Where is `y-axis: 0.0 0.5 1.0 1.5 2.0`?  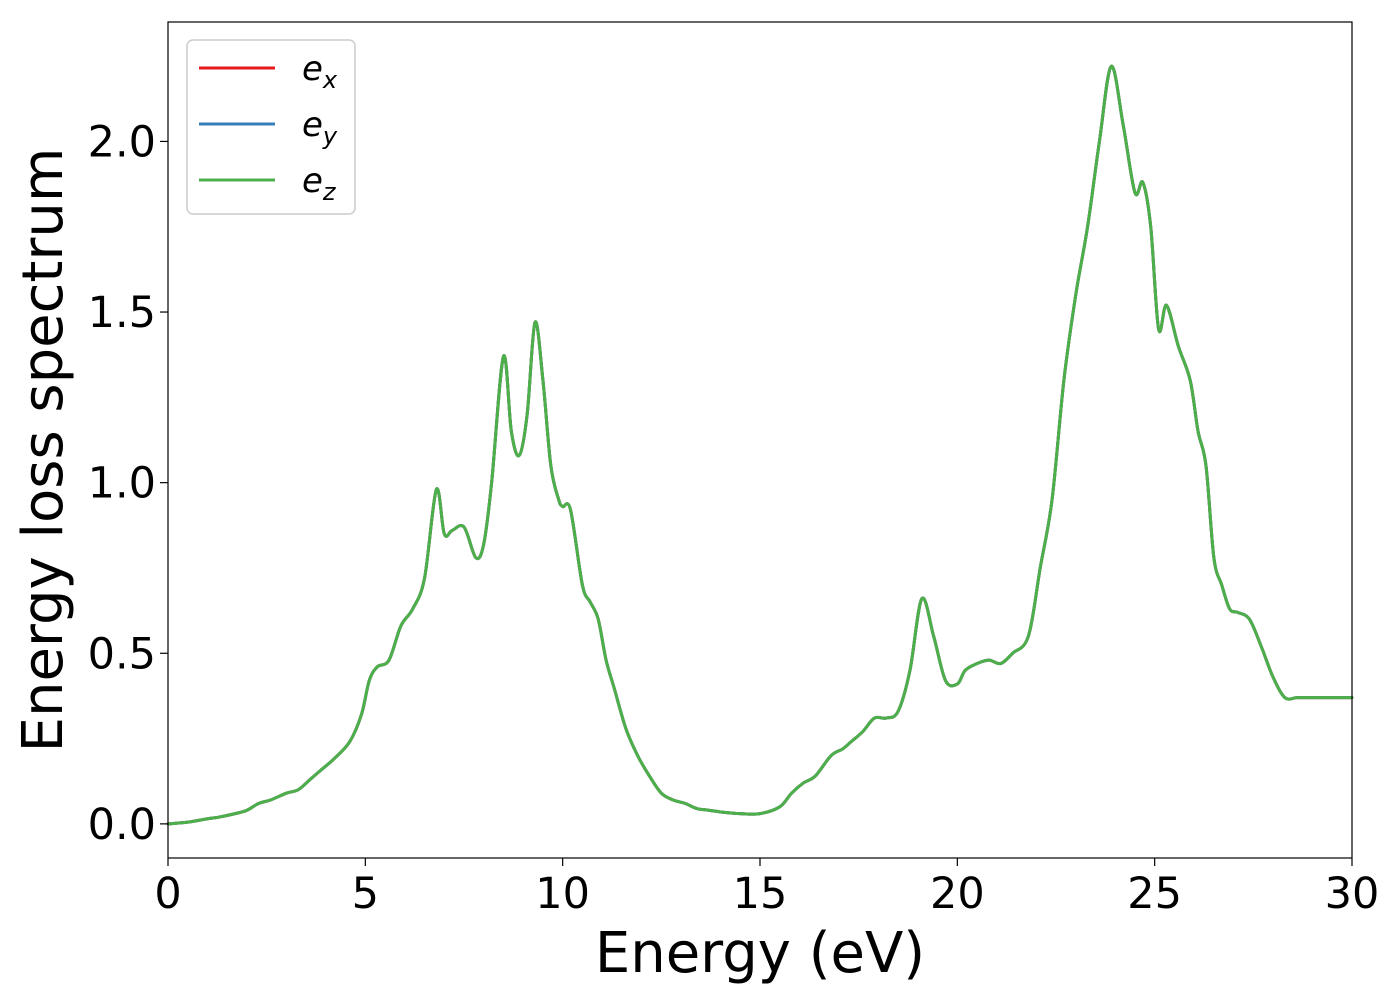
y-axis: 0.0 0.5 1.0 1.5 2.0 is located at coordinates (128, 483).